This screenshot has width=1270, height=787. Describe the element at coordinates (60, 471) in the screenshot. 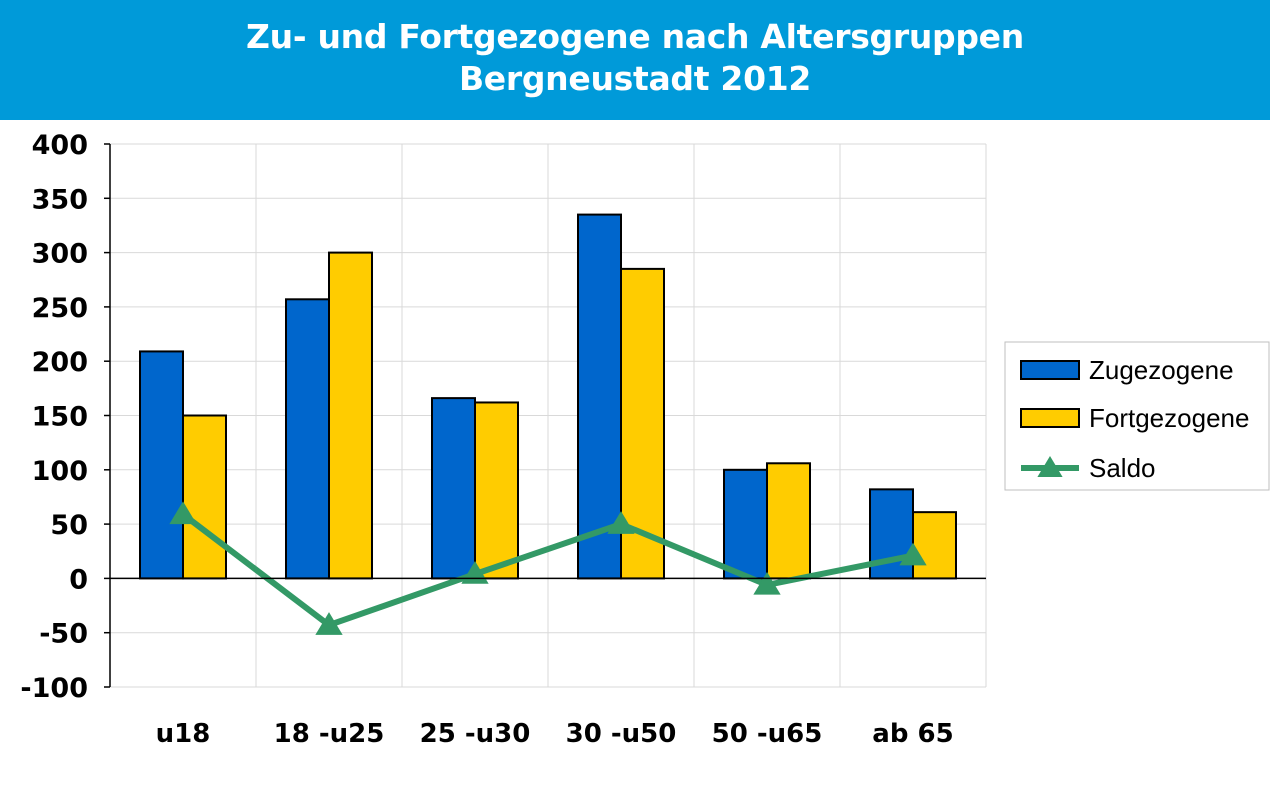

I see `y-tick-label: 100` at that location.